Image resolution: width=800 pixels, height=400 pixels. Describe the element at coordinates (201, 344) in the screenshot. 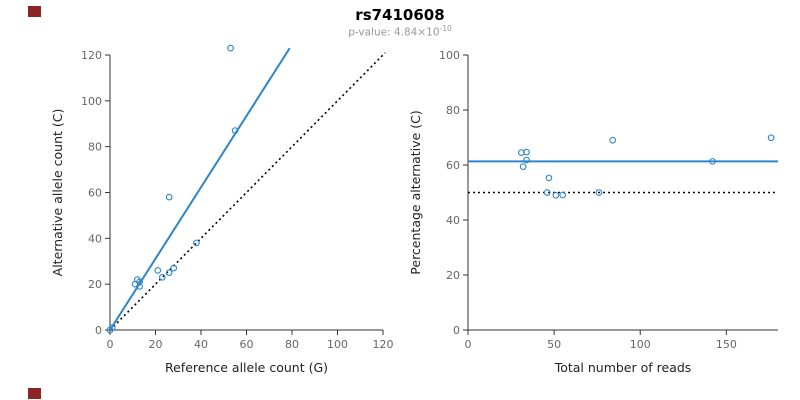

I see `x-tick-label: 40` at that location.